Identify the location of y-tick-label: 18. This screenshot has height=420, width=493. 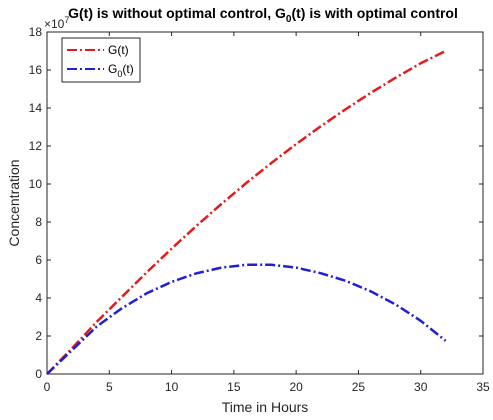
(36, 32).